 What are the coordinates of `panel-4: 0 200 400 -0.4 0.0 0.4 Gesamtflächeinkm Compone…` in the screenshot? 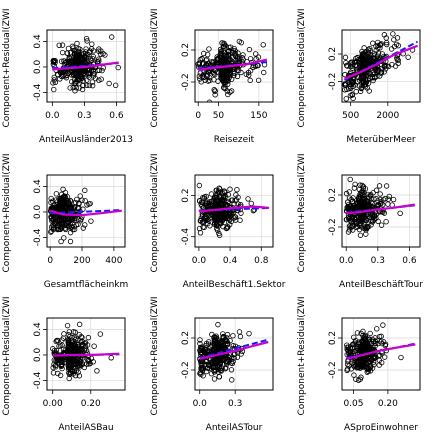 It's located at (65, 221).